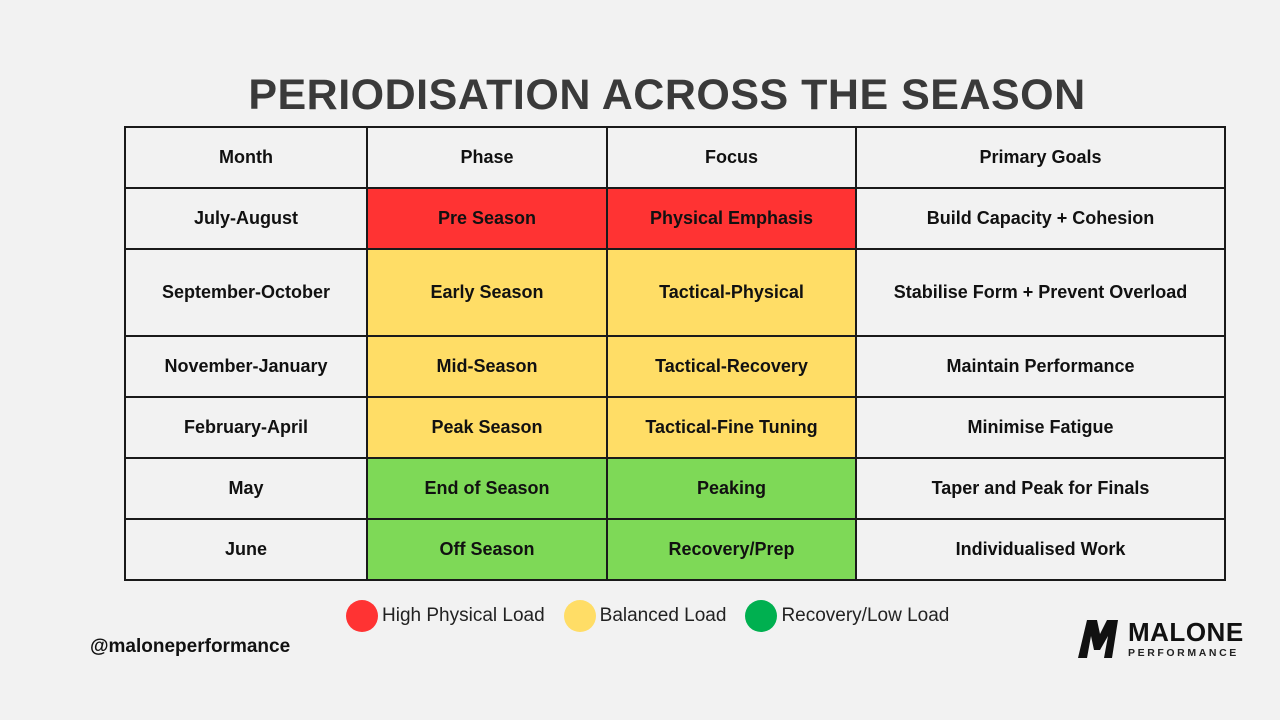  I want to click on goals-cell: Stabilise Form + Prevent Overload, so click(1040, 292).